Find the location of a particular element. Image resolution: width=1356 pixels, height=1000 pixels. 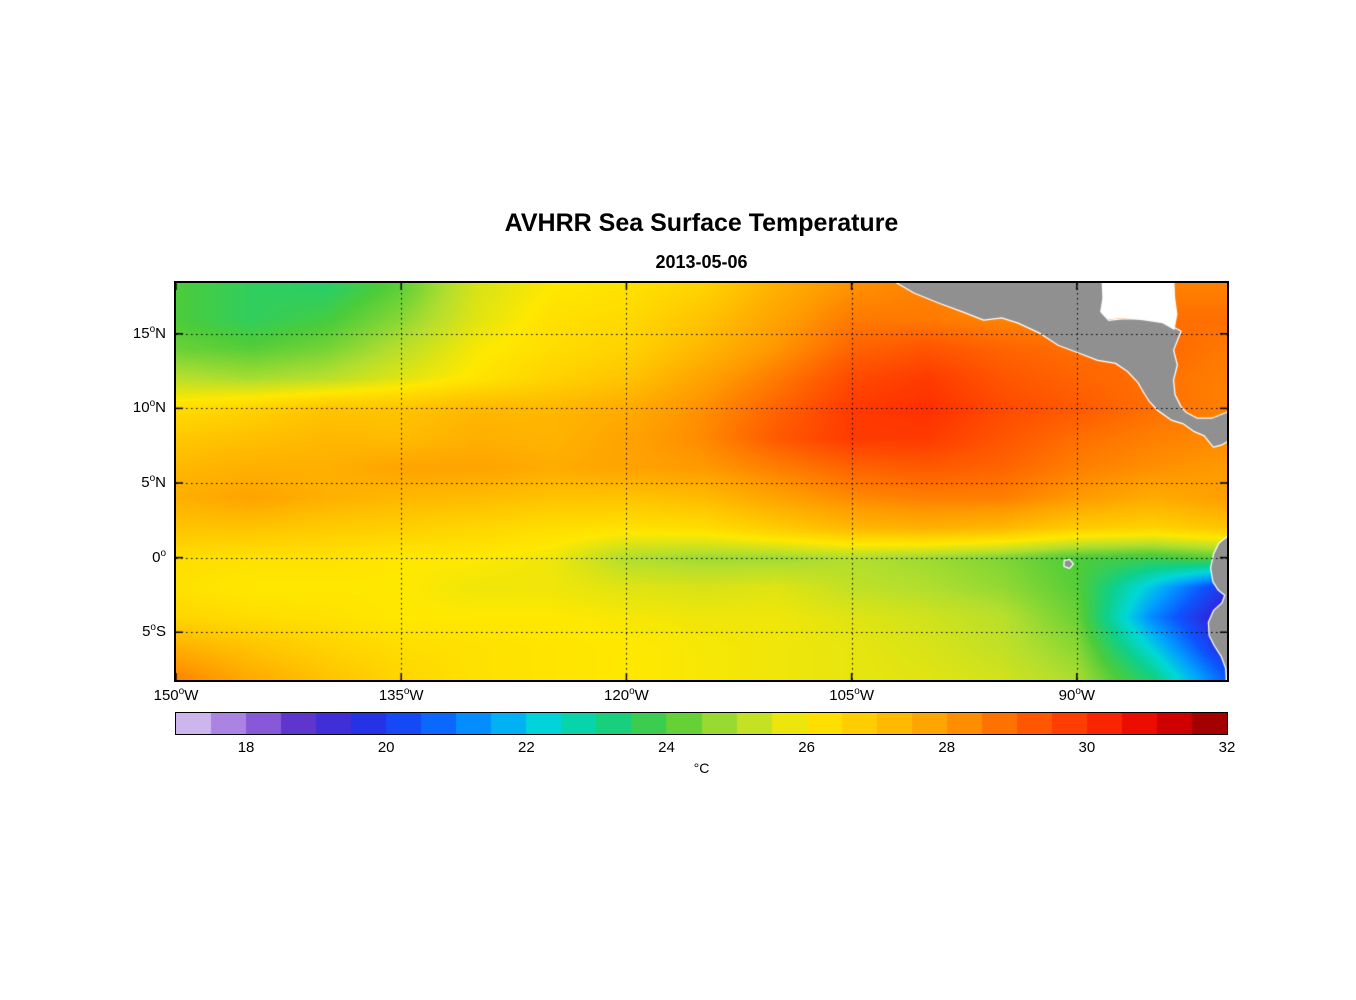

chart-subtitle: 2013-05-06 is located at coordinates (701, 262).